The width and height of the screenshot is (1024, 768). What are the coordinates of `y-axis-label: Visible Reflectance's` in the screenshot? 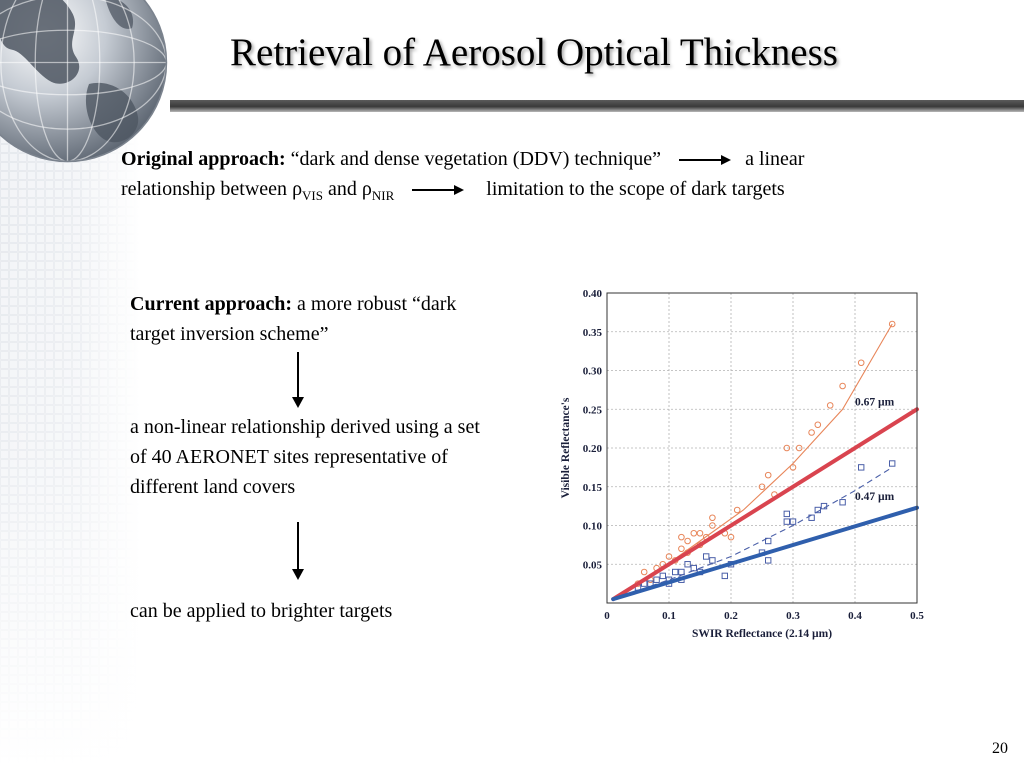 It's located at (566, 447).